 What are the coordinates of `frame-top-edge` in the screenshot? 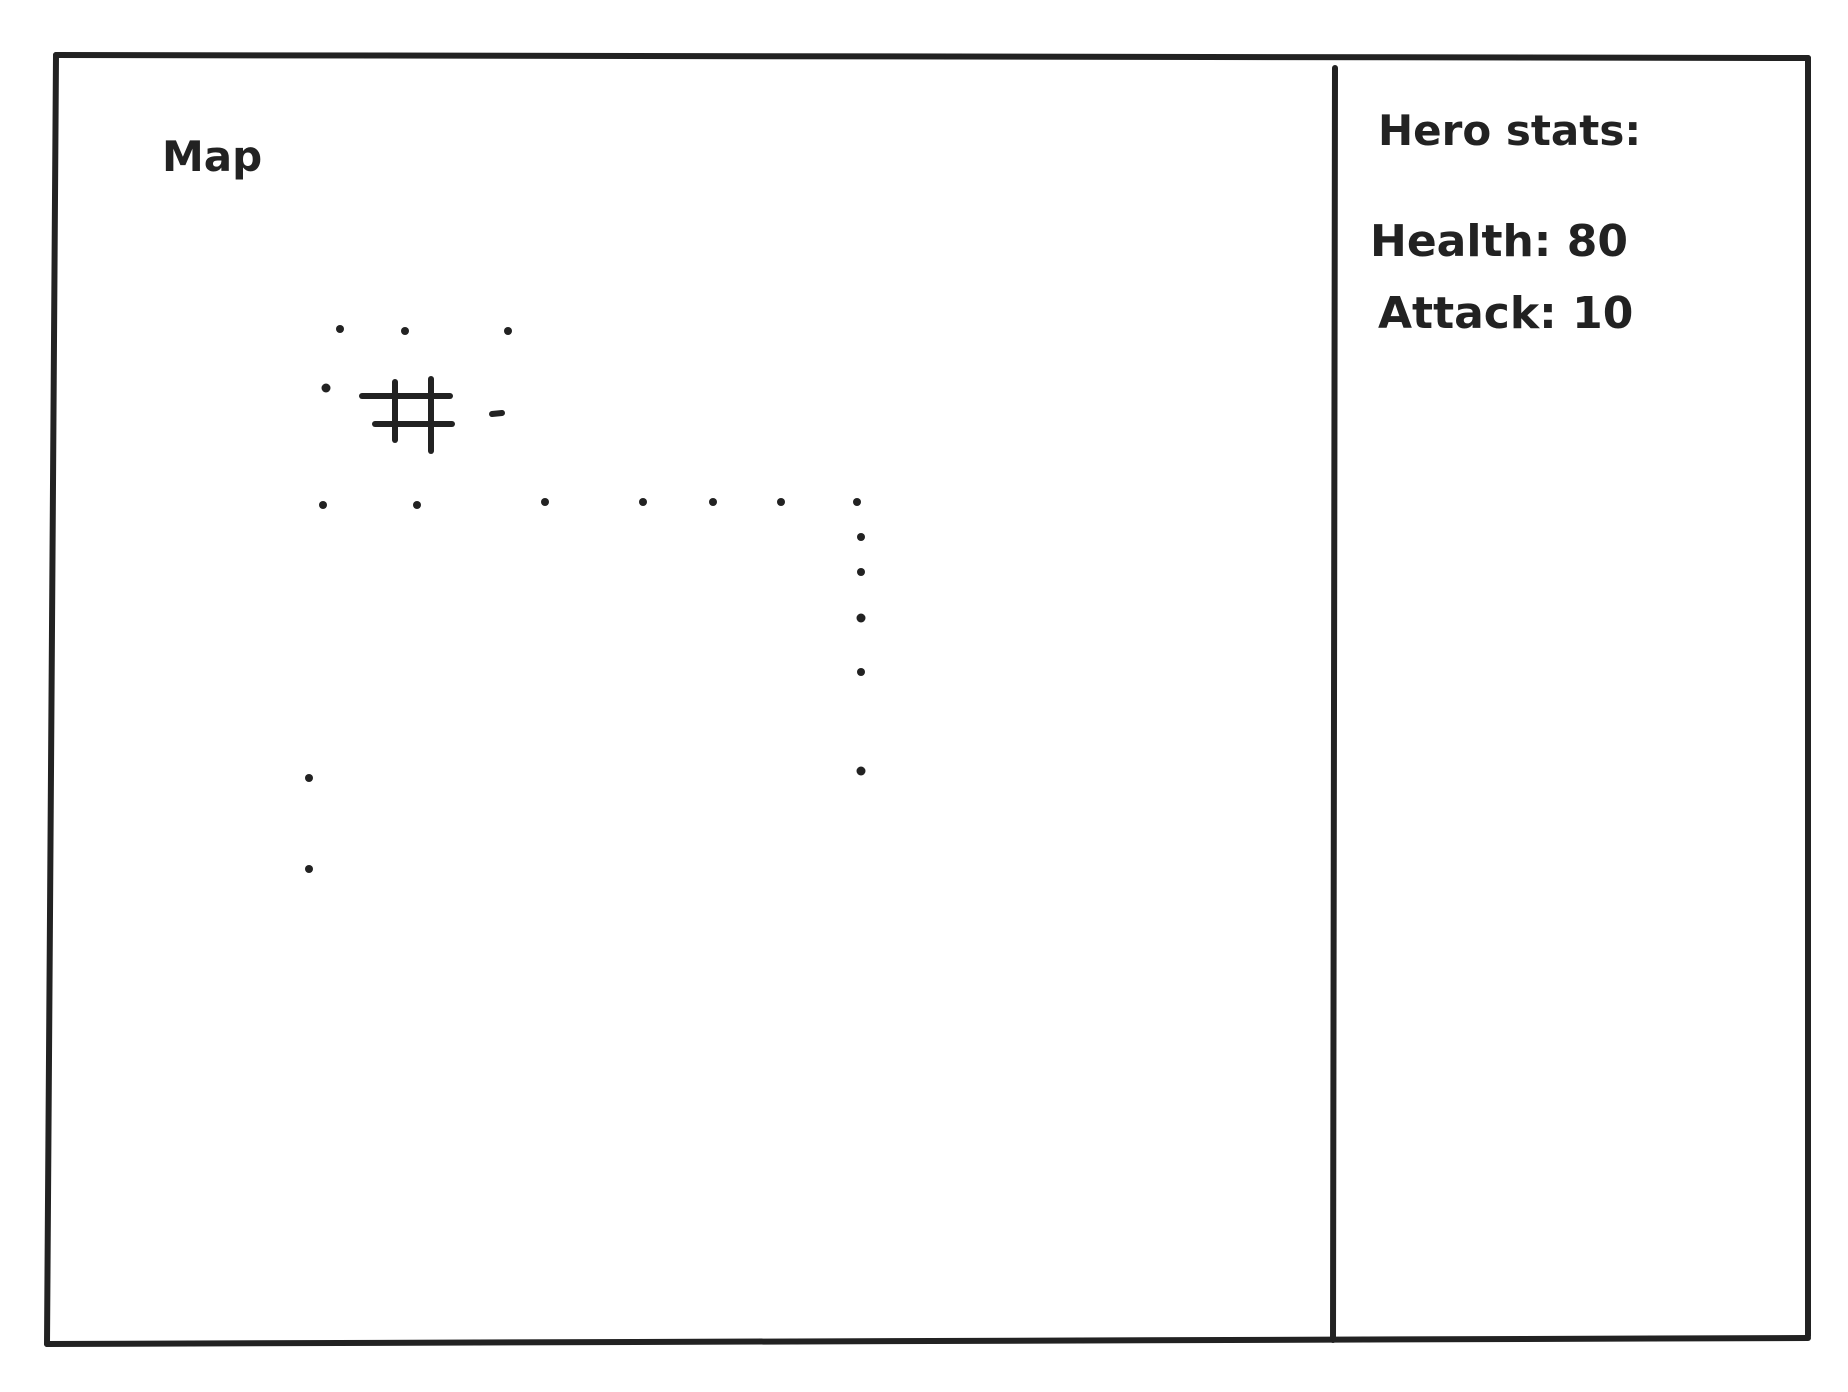 It's located at (932, 56).